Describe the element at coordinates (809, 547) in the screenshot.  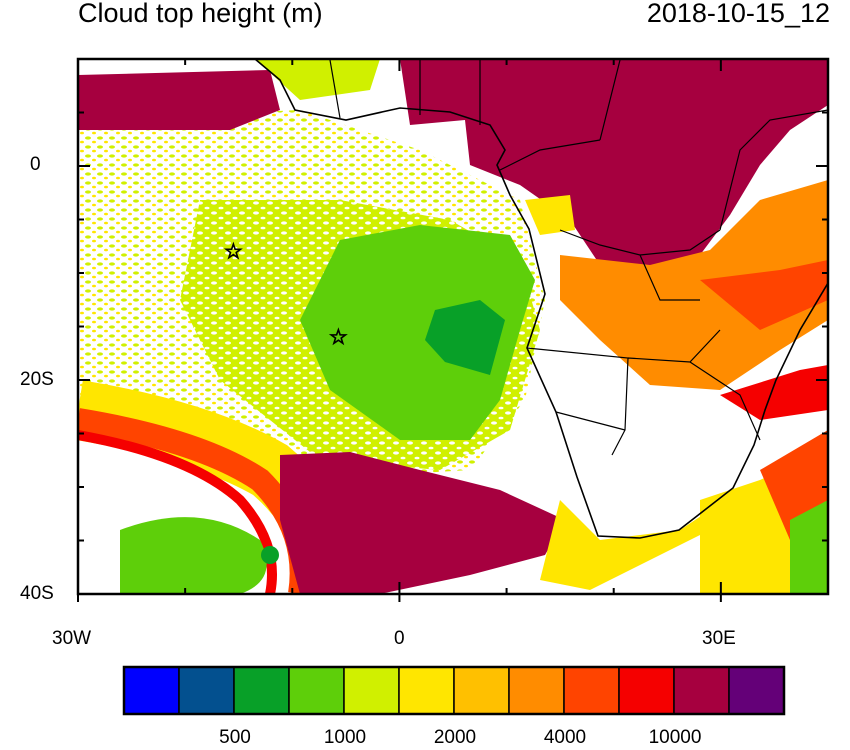
I see `se-clouds-green` at that location.